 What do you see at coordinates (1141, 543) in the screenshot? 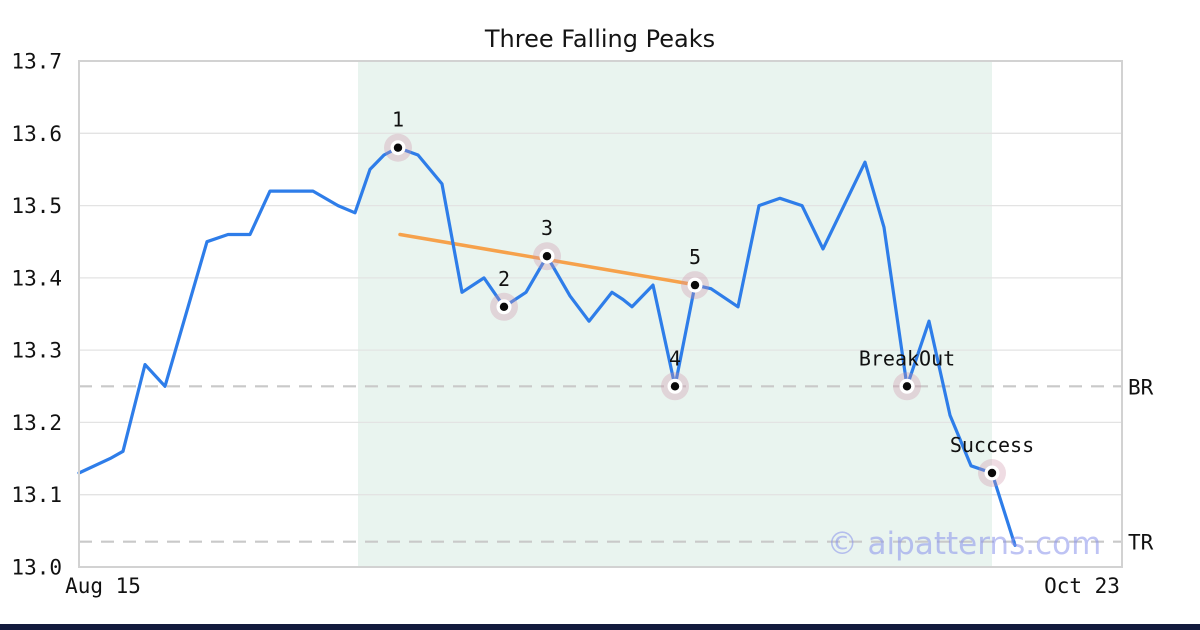
I see `level-label-tr: TR` at bounding box center [1141, 543].